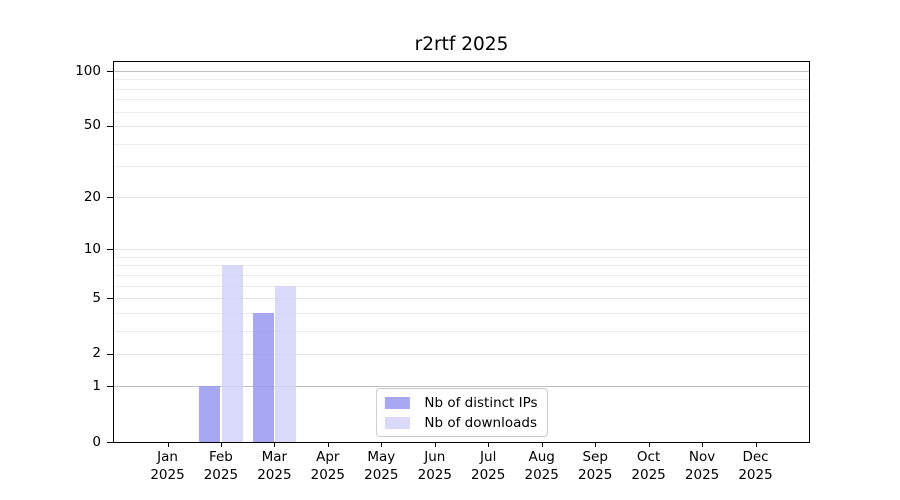  Describe the element at coordinates (397, 422) in the screenshot. I see `legend-swatch-downloads` at that location.